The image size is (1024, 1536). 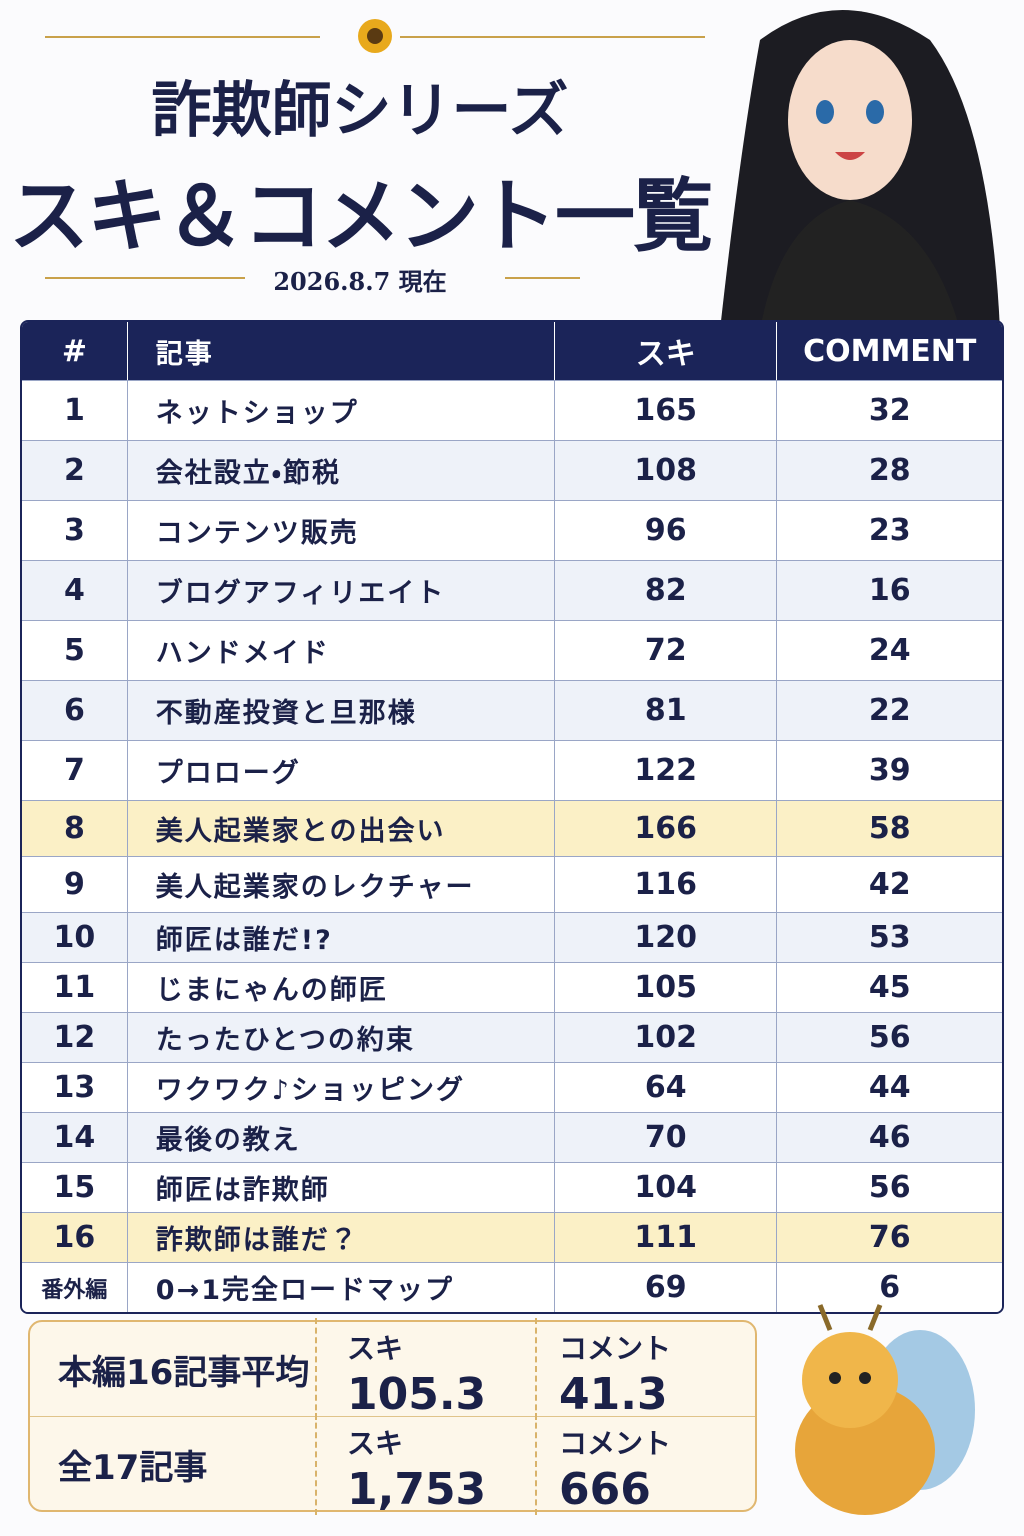 What do you see at coordinates (889, 770) in the screenshot?
I see `table-cell: 39` at bounding box center [889, 770].